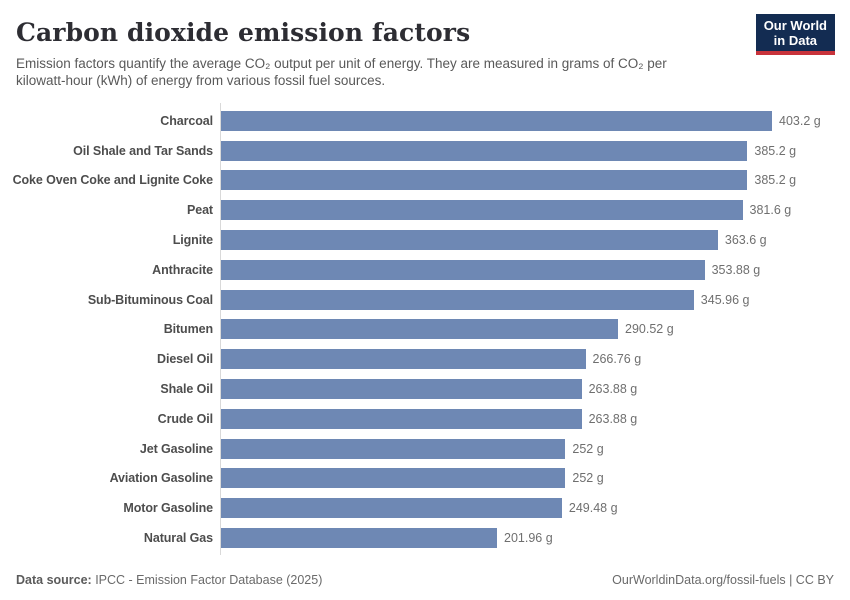 Image resolution: width=850 pixels, height=600 pixels. I want to click on bar-area: 266.76 g, so click(531, 359).